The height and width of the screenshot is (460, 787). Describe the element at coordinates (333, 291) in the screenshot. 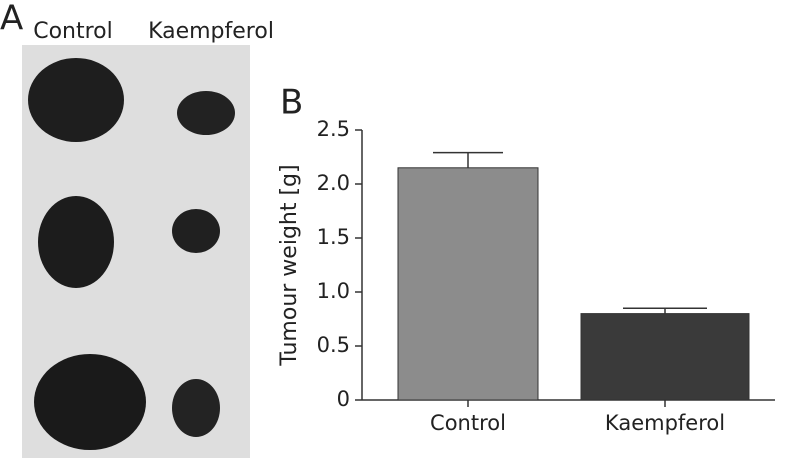

I see `y-tick-label: 1.0` at that location.